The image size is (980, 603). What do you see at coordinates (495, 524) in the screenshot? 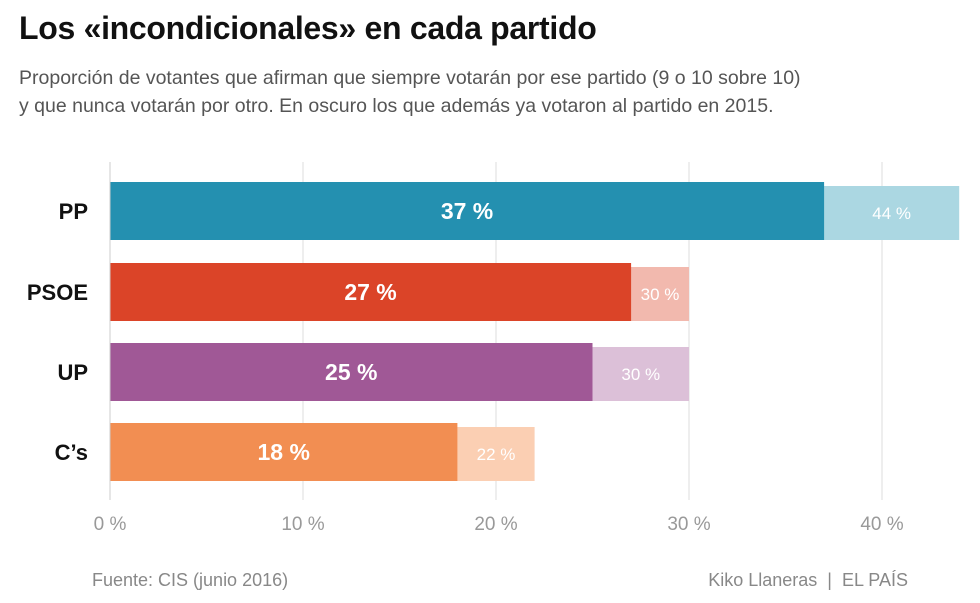
I see `x-tick-label: 20 %` at bounding box center [495, 524].